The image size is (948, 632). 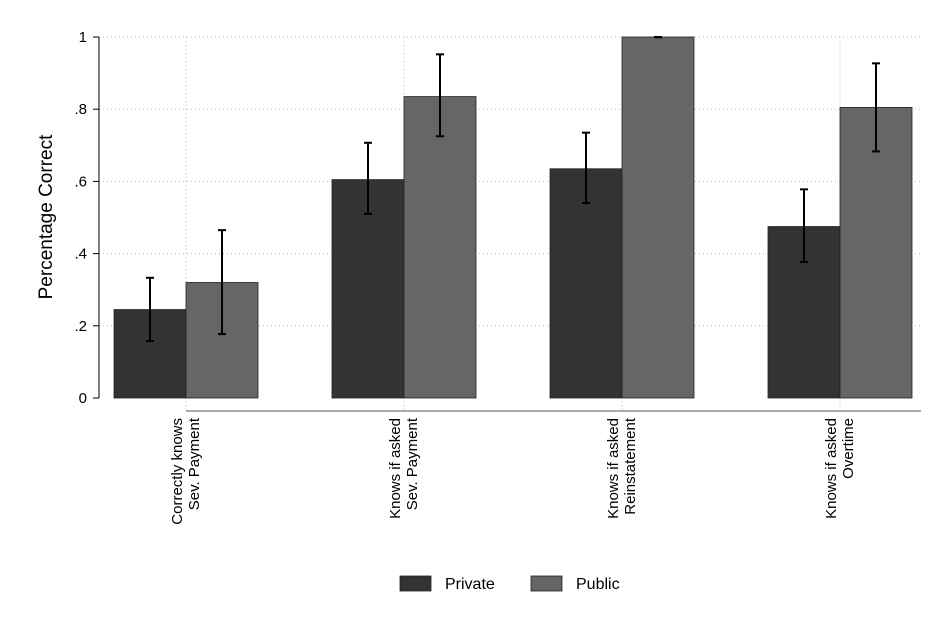 I want to click on y-tick-label: 0, so click(x=83, y=398).